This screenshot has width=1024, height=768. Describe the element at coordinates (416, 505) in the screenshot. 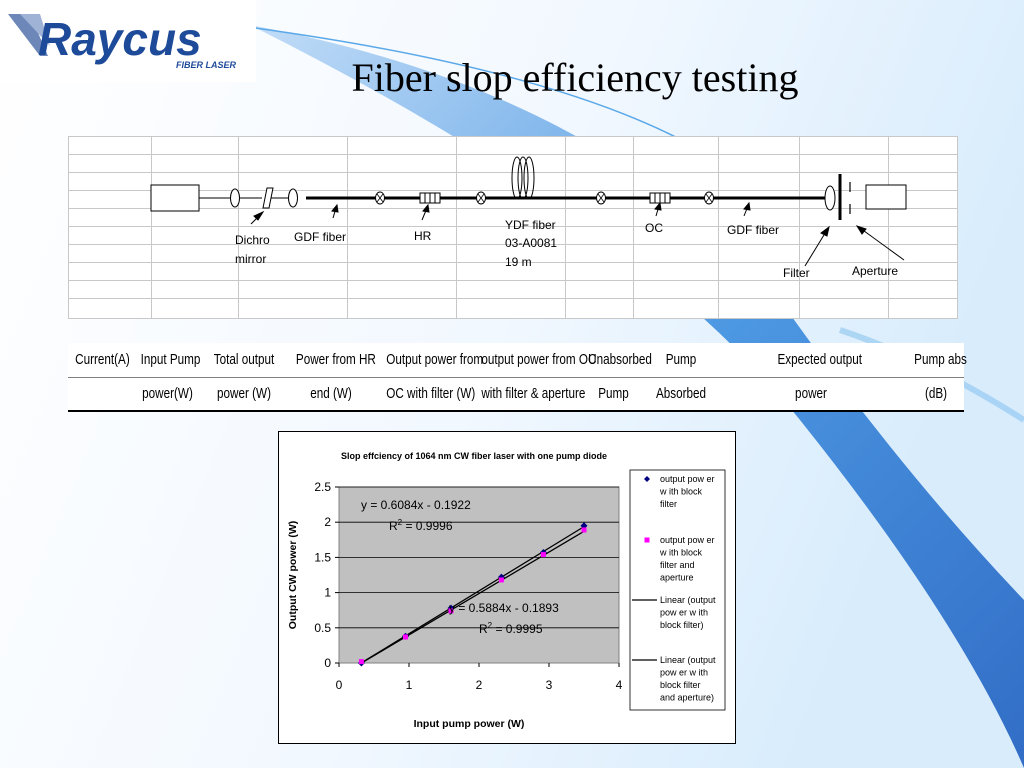

I see `trend-equation-1: y = 0.6084x - 0.1922` at that location.